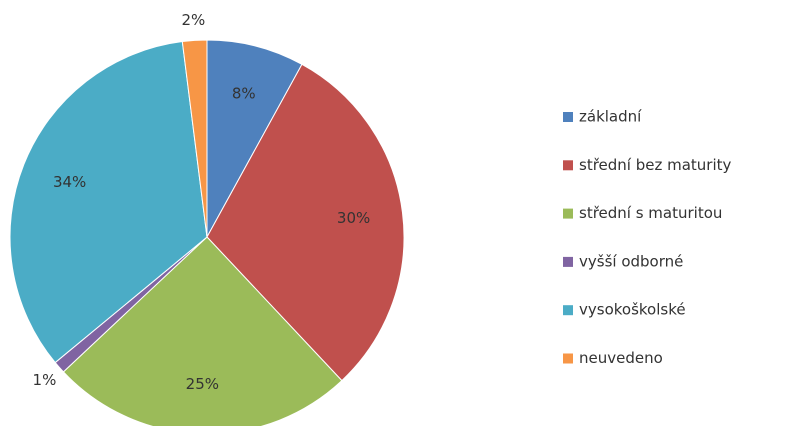  What do you see at coordinates (655, 165) in the screenshot?
I see `legend-label: střední bez maturity` at bounding box center [655, 165].